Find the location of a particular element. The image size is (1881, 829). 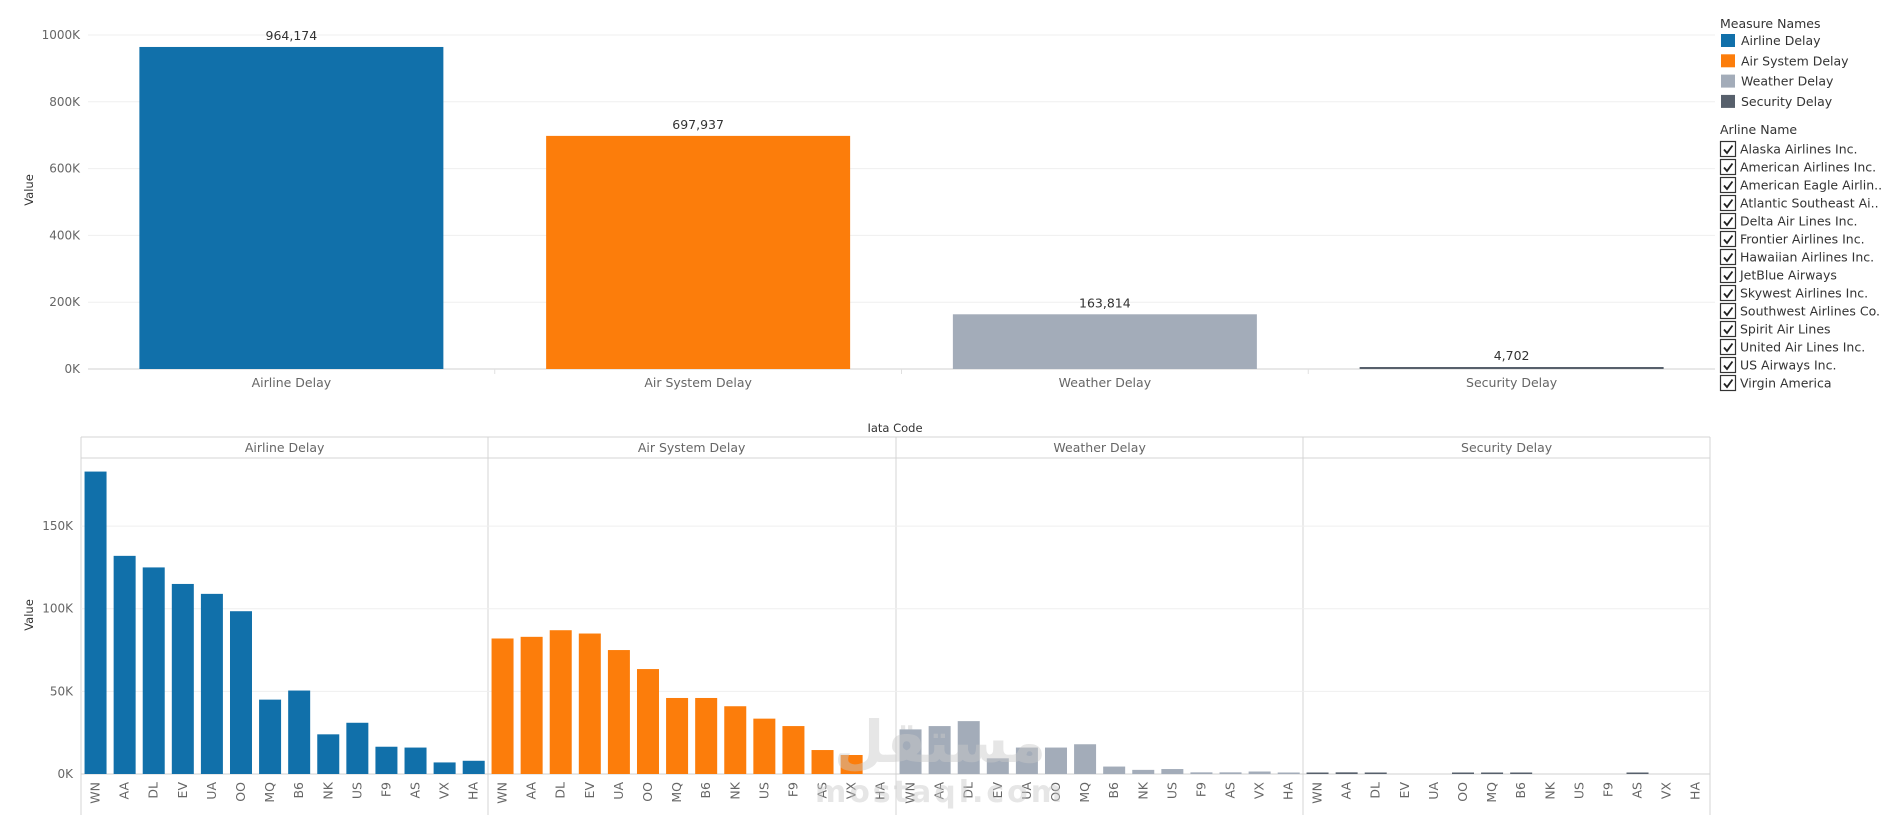

bar-security-delay-as is located at coordinates (1638, 774).